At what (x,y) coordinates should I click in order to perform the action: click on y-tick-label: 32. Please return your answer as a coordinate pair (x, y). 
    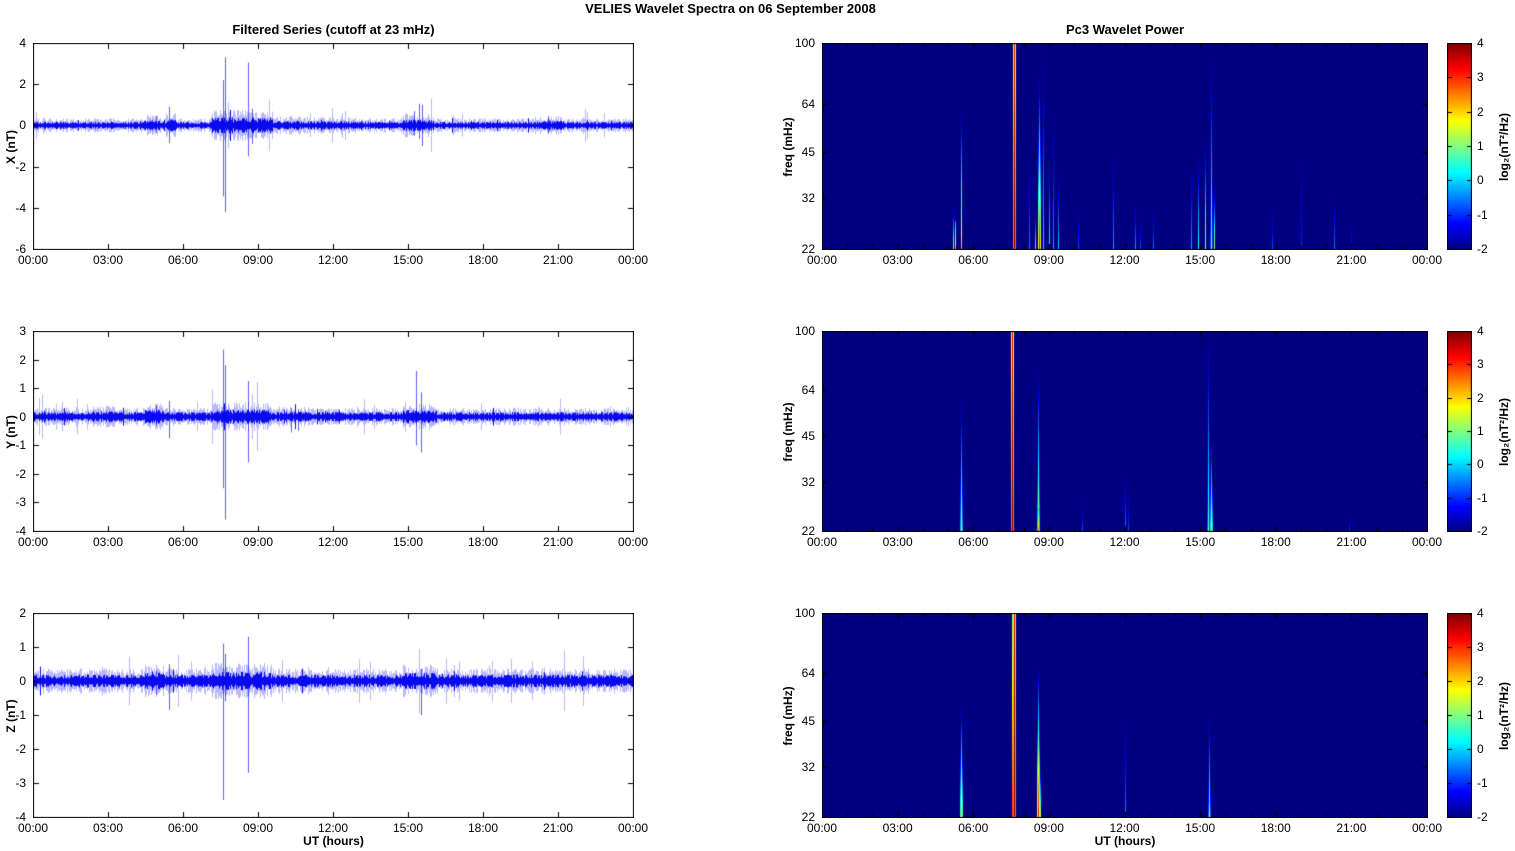
    Looking at the image, I should click on (808, 481).